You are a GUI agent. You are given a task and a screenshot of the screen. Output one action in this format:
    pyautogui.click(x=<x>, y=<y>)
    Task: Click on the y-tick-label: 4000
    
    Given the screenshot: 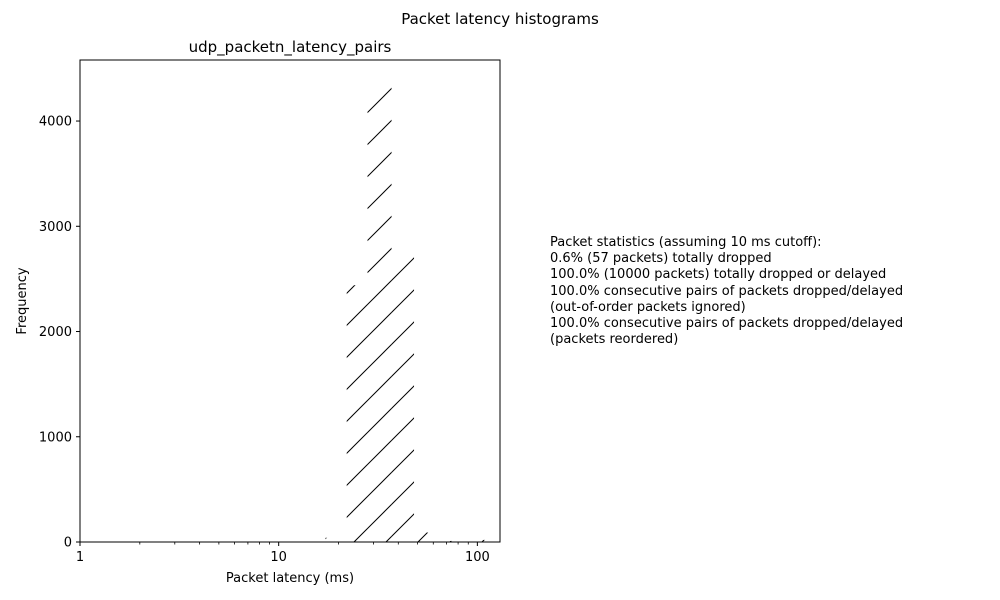 What is the action you would take?
    pyautogui.click(x=55, y=122)
    